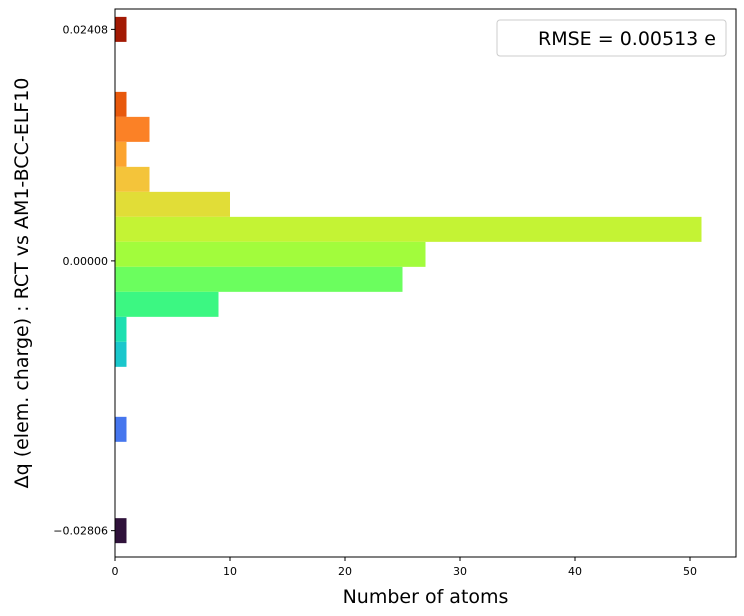 This screenshot has width=744, height=616. What do you see at coordinates (22, 283) in the screenshot?
I see `y-axis-label: Δq (elem. charge) : RCT vs AM1-BCC-ELF10` at bounding box center [22, 283].